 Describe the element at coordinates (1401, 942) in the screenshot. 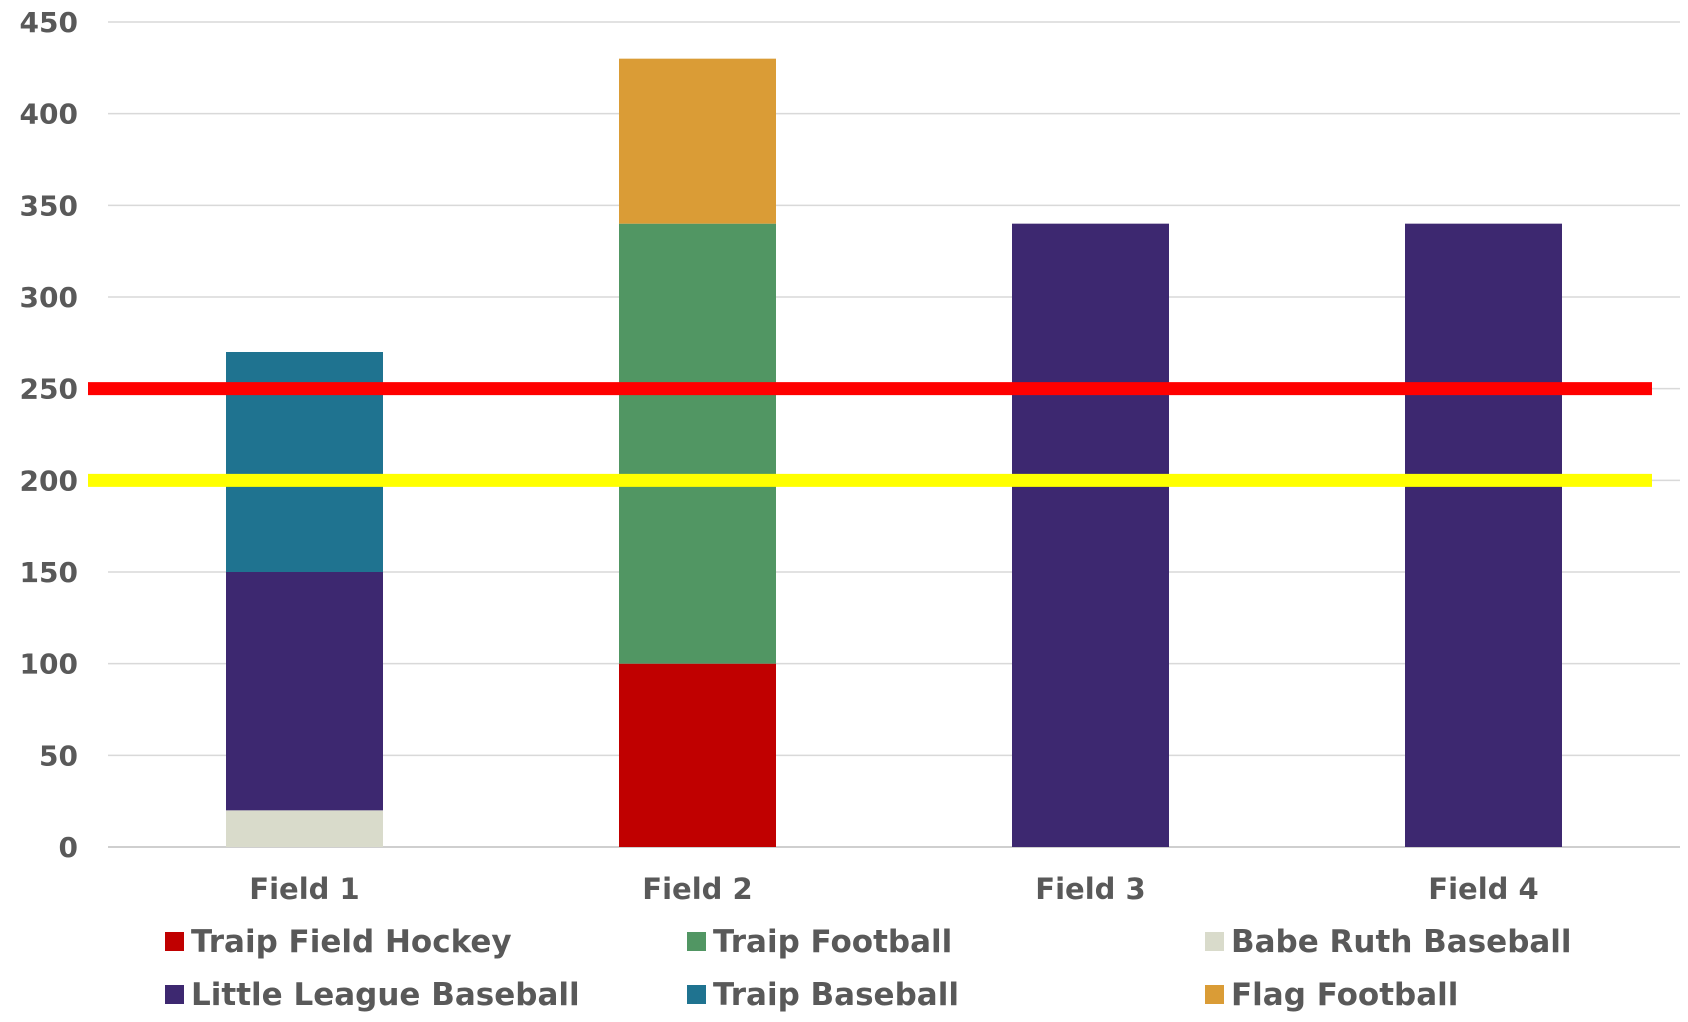

I see `legend-label: Babe Ruth Baseball` at that location.